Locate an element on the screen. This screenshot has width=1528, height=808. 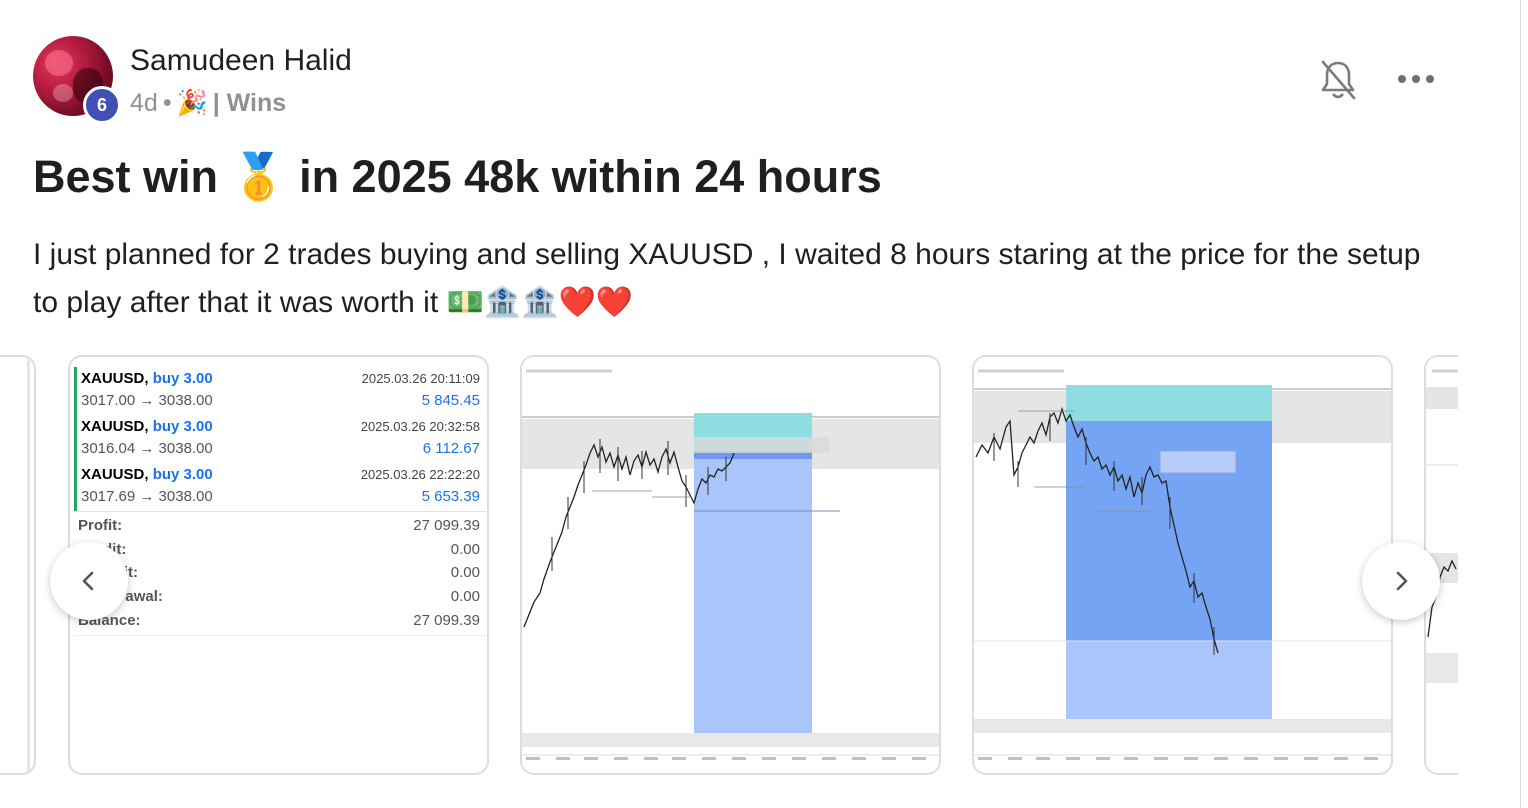
post-meta: 4d • 🎉 | Wins is located at coordinates (208, 103).